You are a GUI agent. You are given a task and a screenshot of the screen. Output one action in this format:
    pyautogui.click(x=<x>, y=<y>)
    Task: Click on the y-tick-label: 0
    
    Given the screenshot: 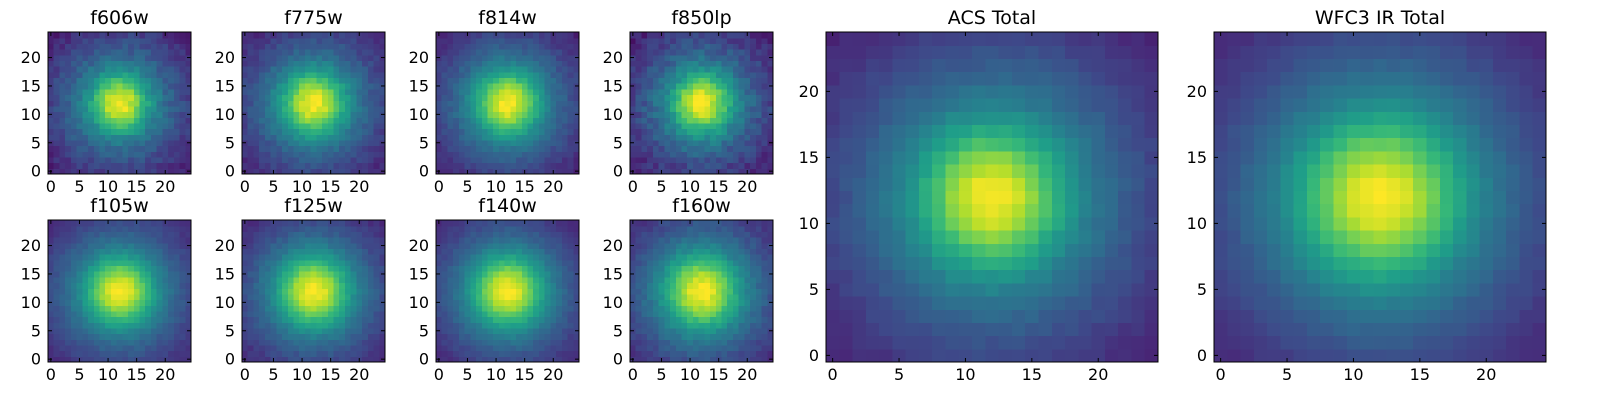 What is the action you would take?
    pyautogui.click(x=36, y=359)
    